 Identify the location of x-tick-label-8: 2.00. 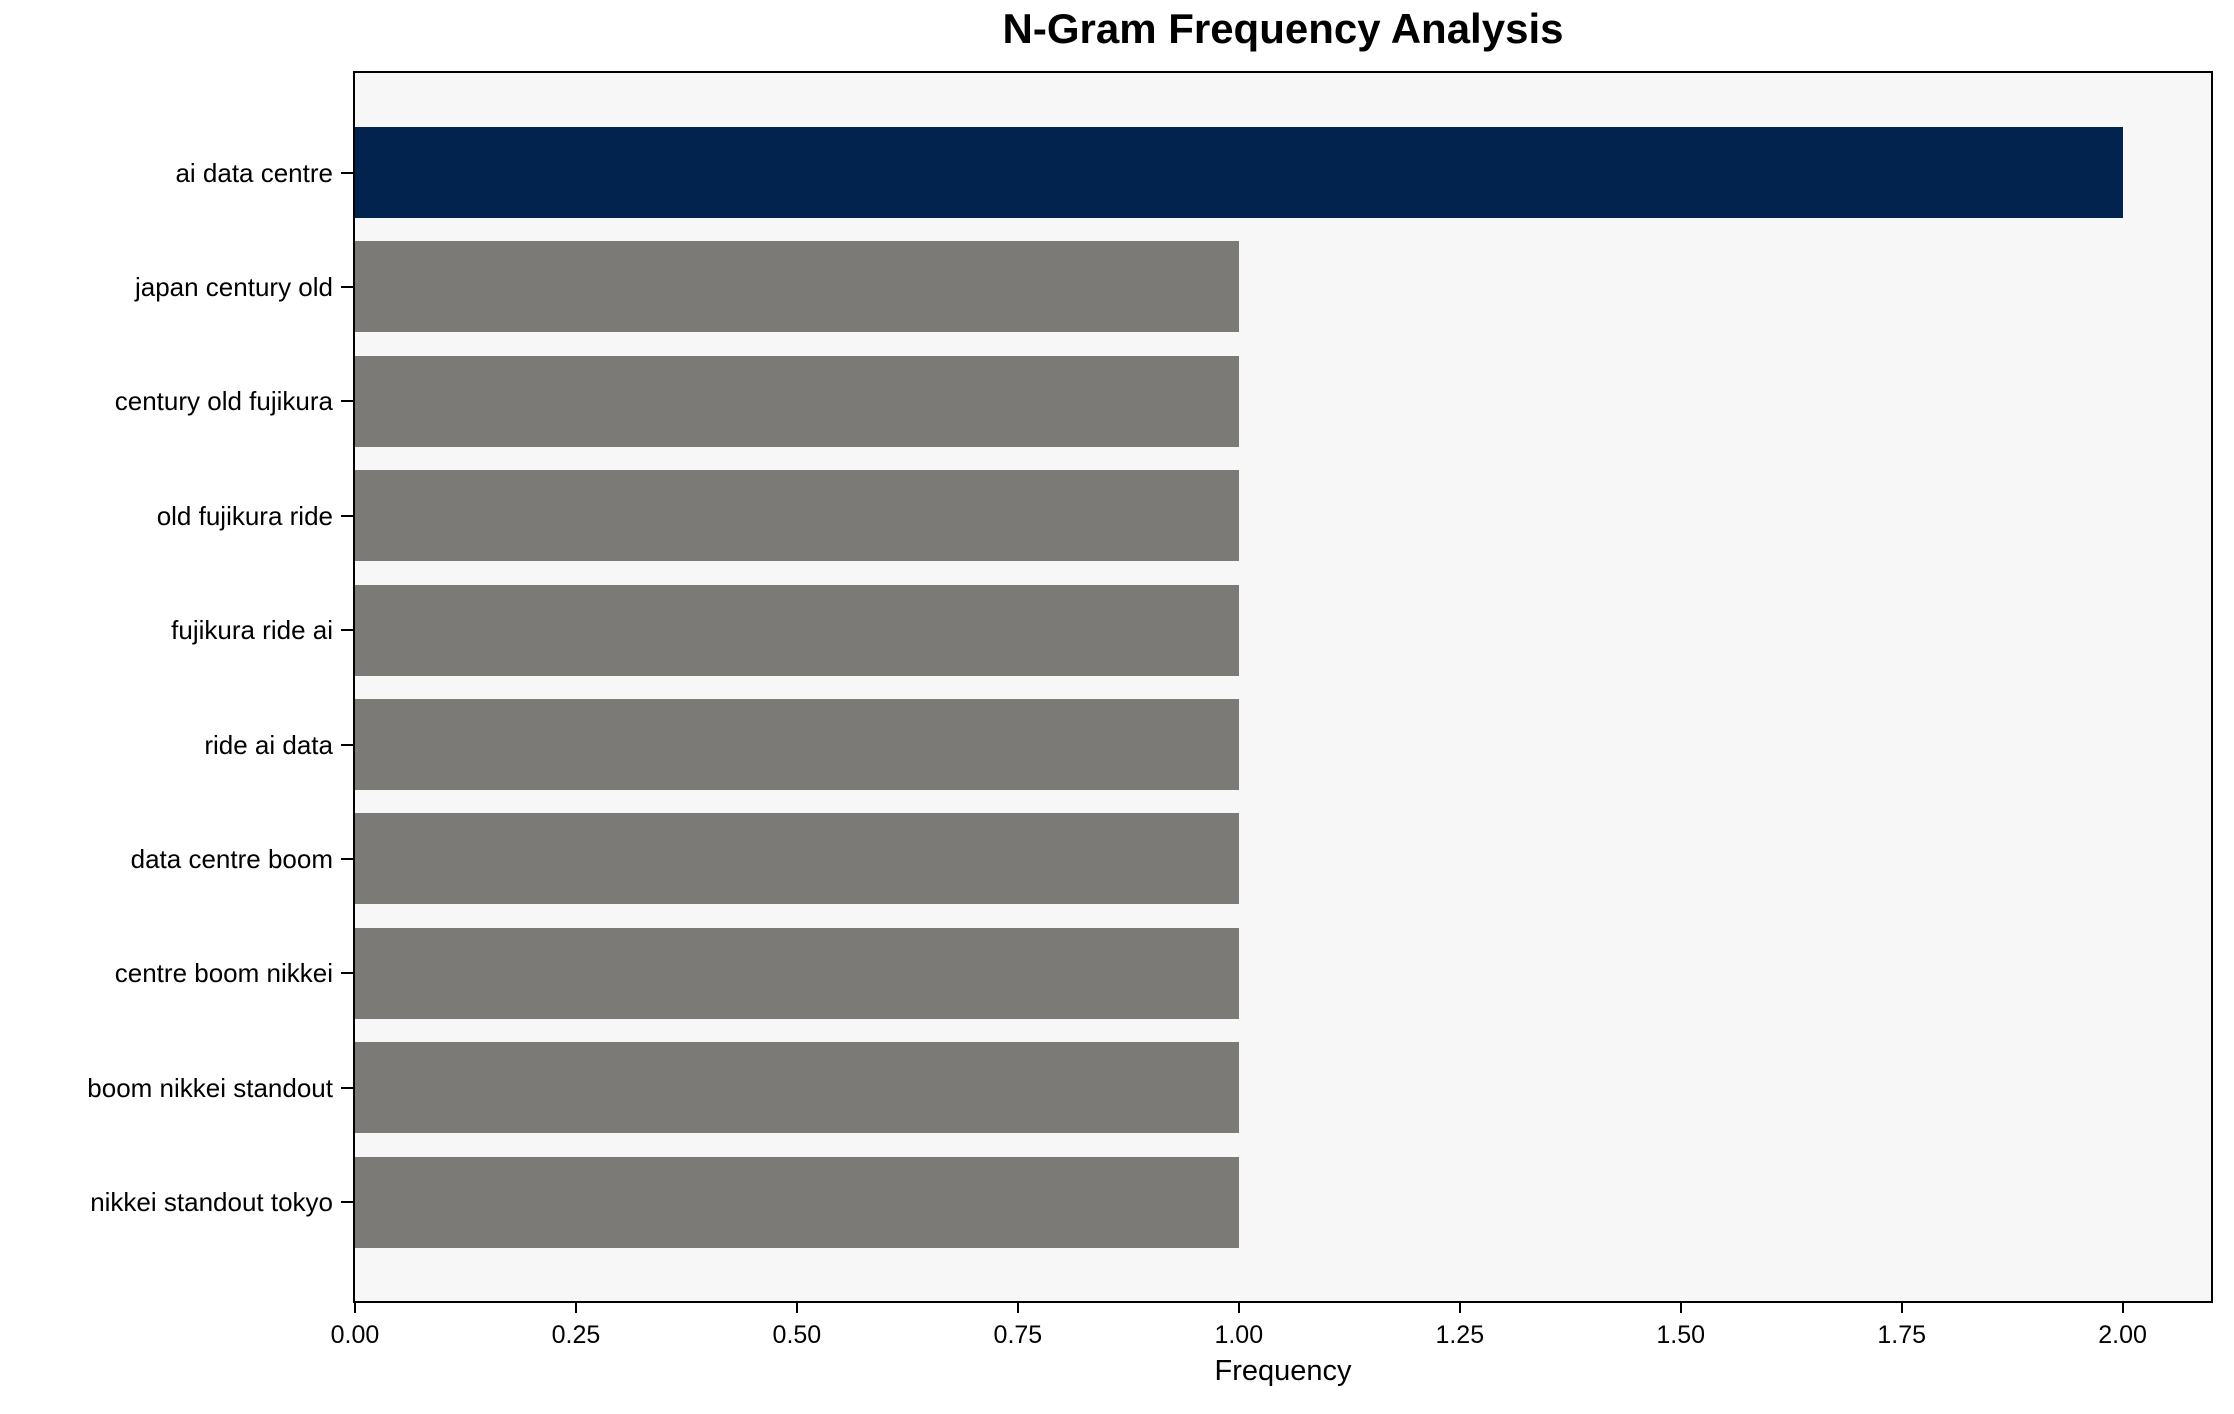
(2122, 1335).